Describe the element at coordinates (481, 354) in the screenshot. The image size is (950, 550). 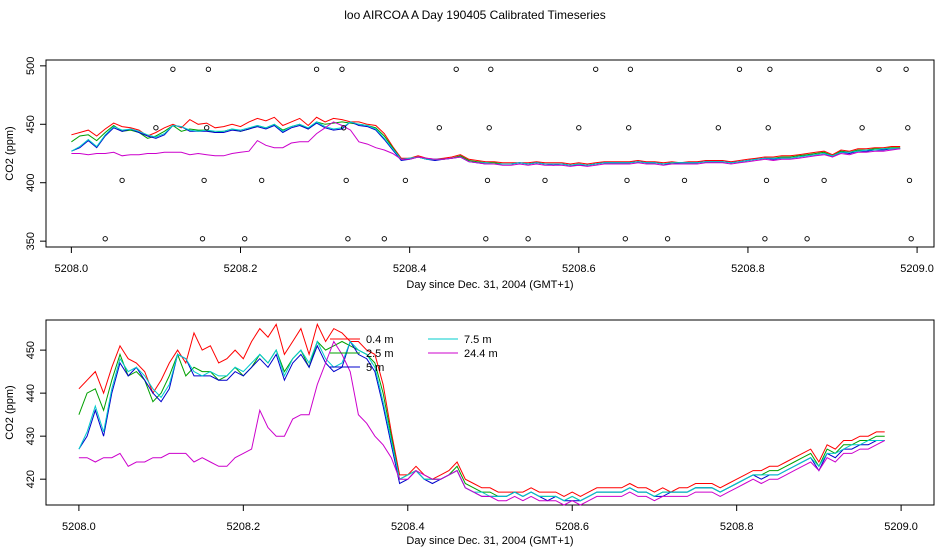
I see `legend-label: 24.4 m` at that location.